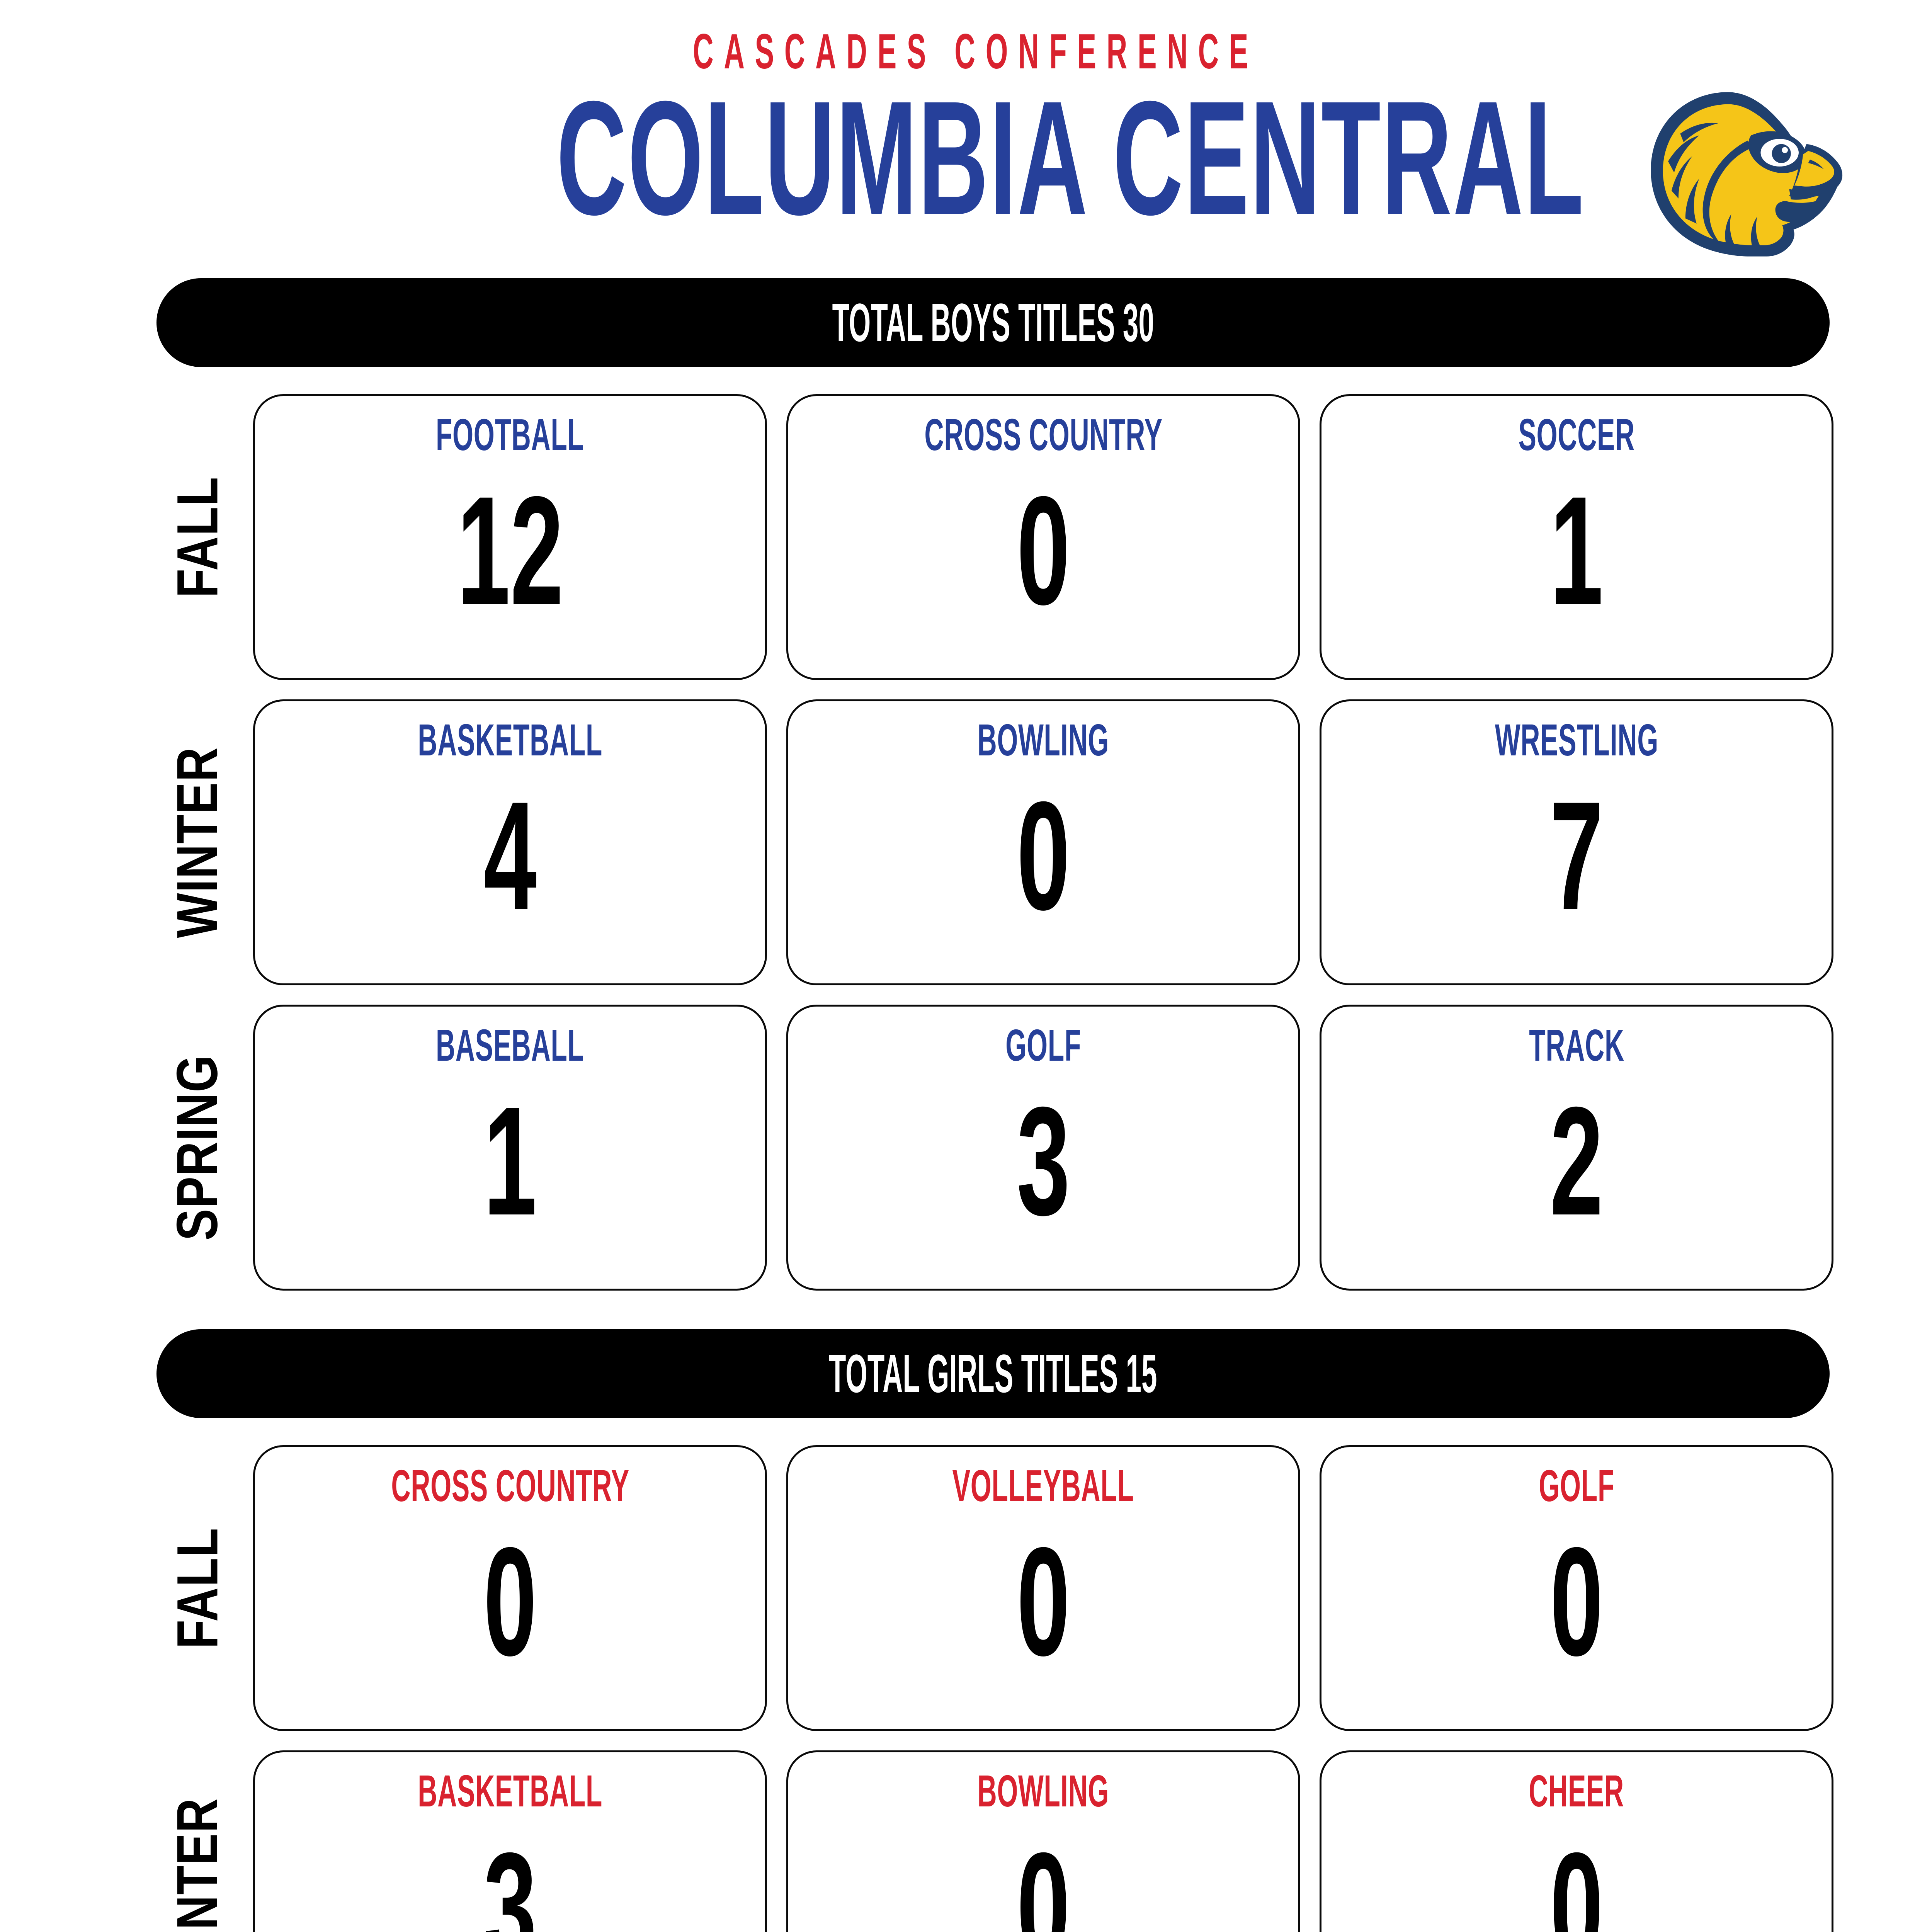  What do you see at coordinates (198, 1865) in the screenshot?
I see `season-label-winter-girls: WINTER` at bounding box center [198, 1865].